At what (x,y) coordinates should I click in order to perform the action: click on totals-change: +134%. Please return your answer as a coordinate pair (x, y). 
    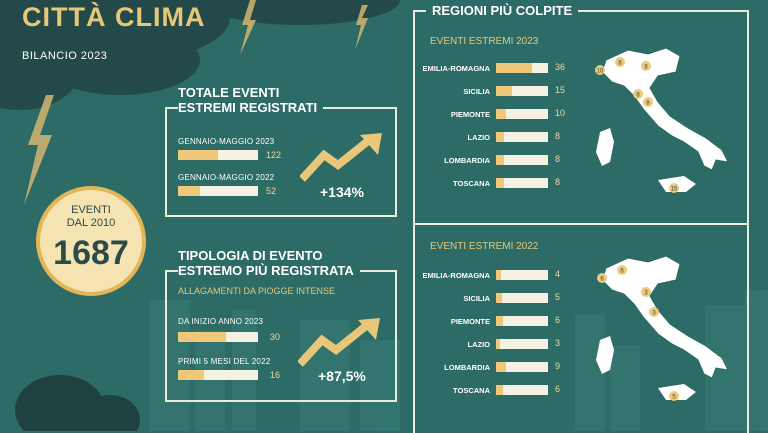
    Looking at the image, I should click on (342, 192).